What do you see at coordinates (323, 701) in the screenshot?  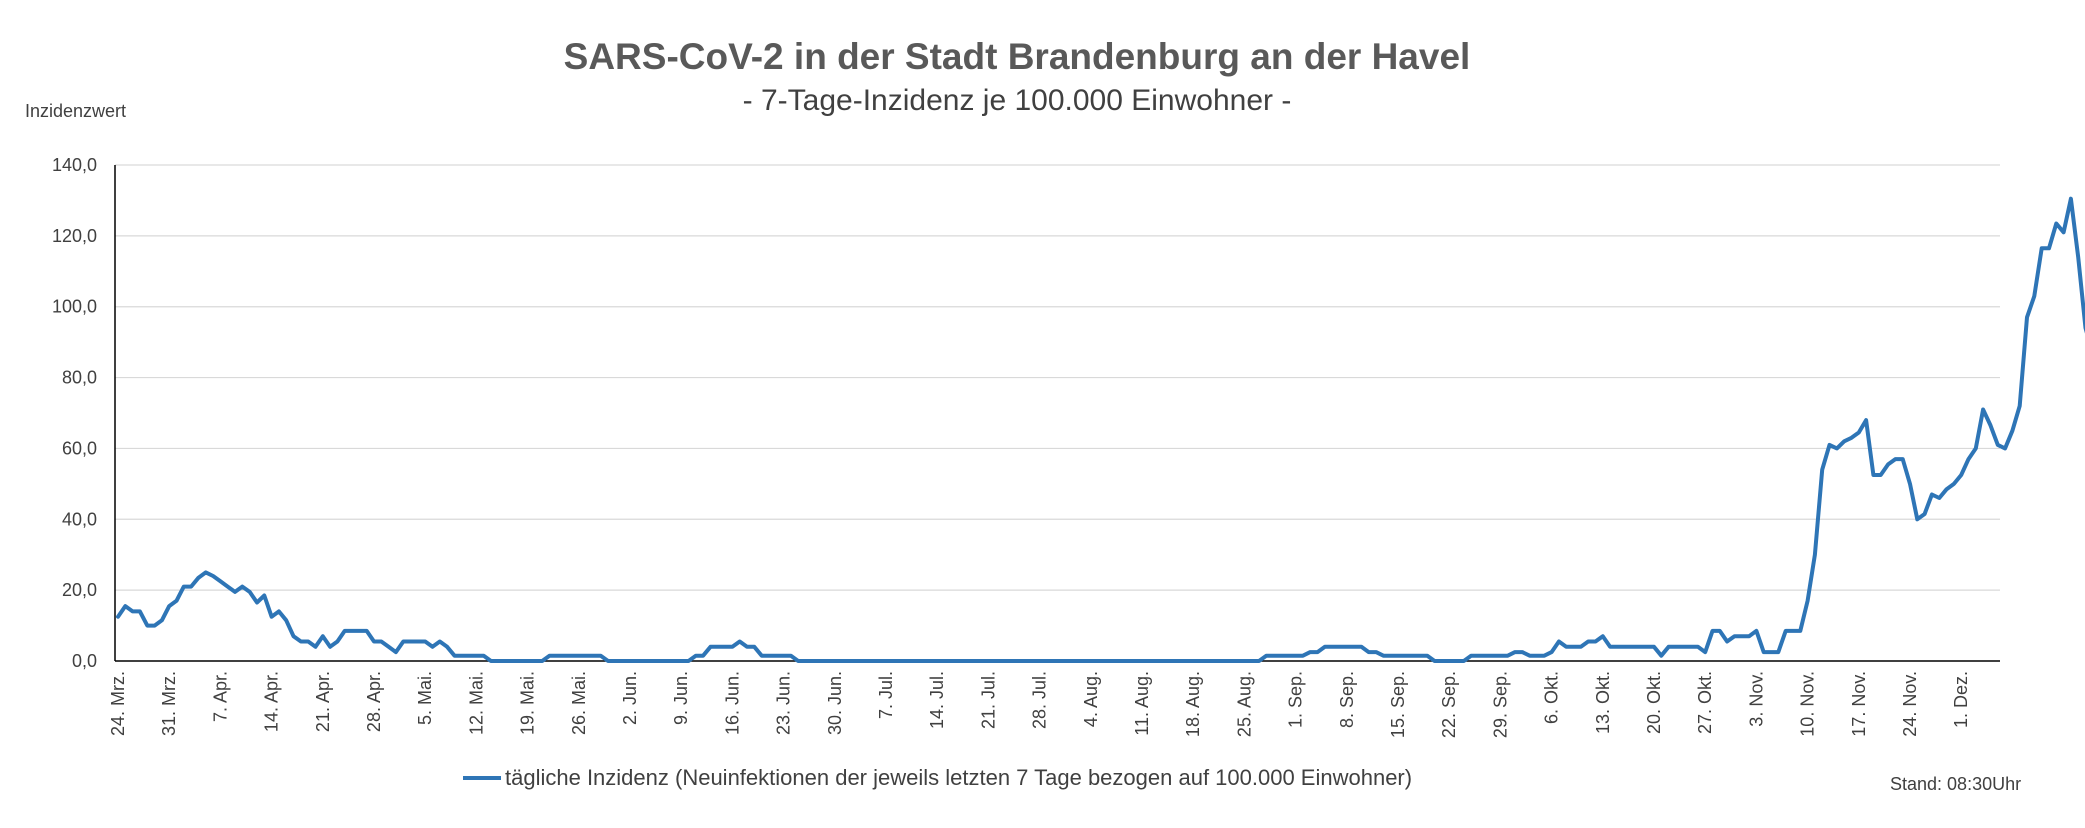 I see `x-tick-label: 21. Apr.` at bounding box center [323, 701].